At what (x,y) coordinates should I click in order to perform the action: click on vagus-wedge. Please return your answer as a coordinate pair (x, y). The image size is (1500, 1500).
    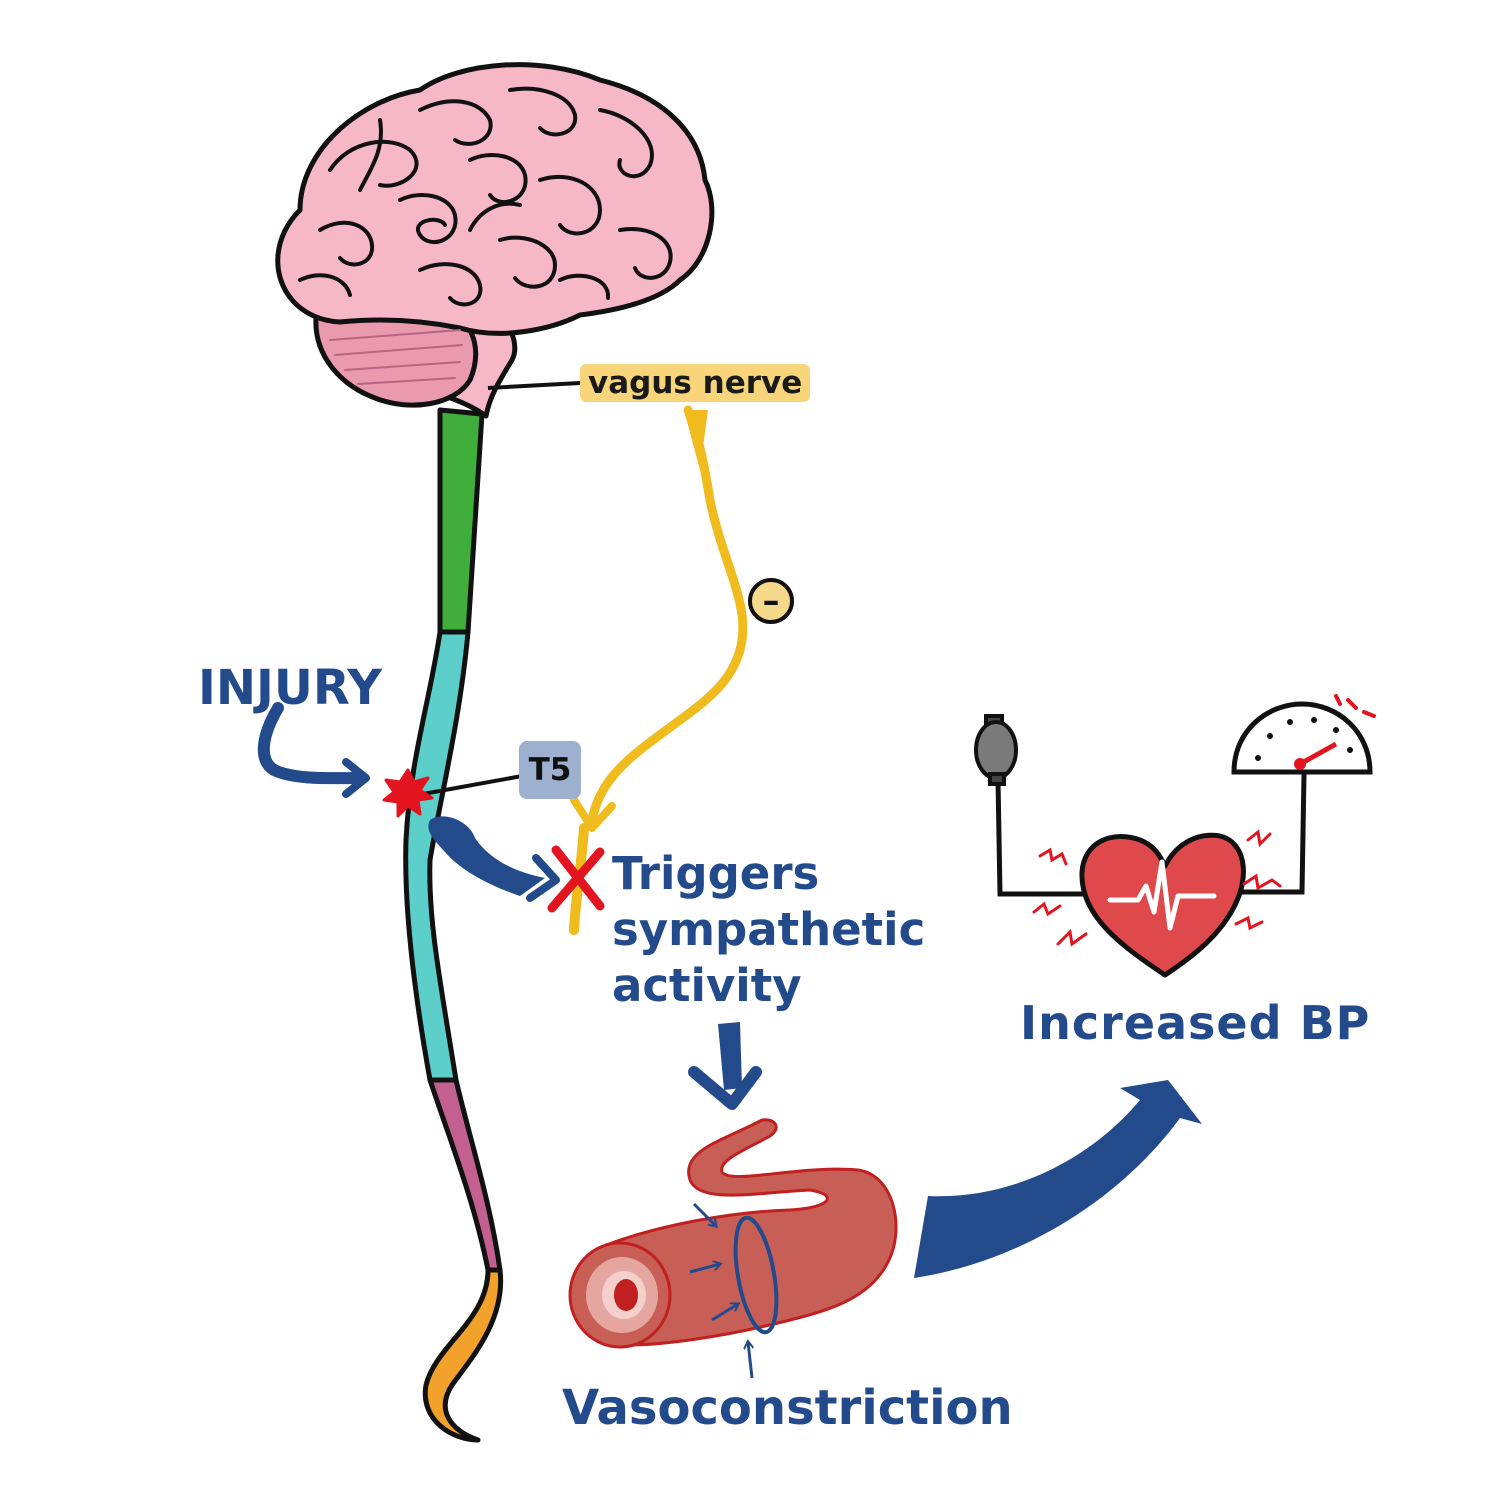
    Looking at the image, I should click on (696, 440).